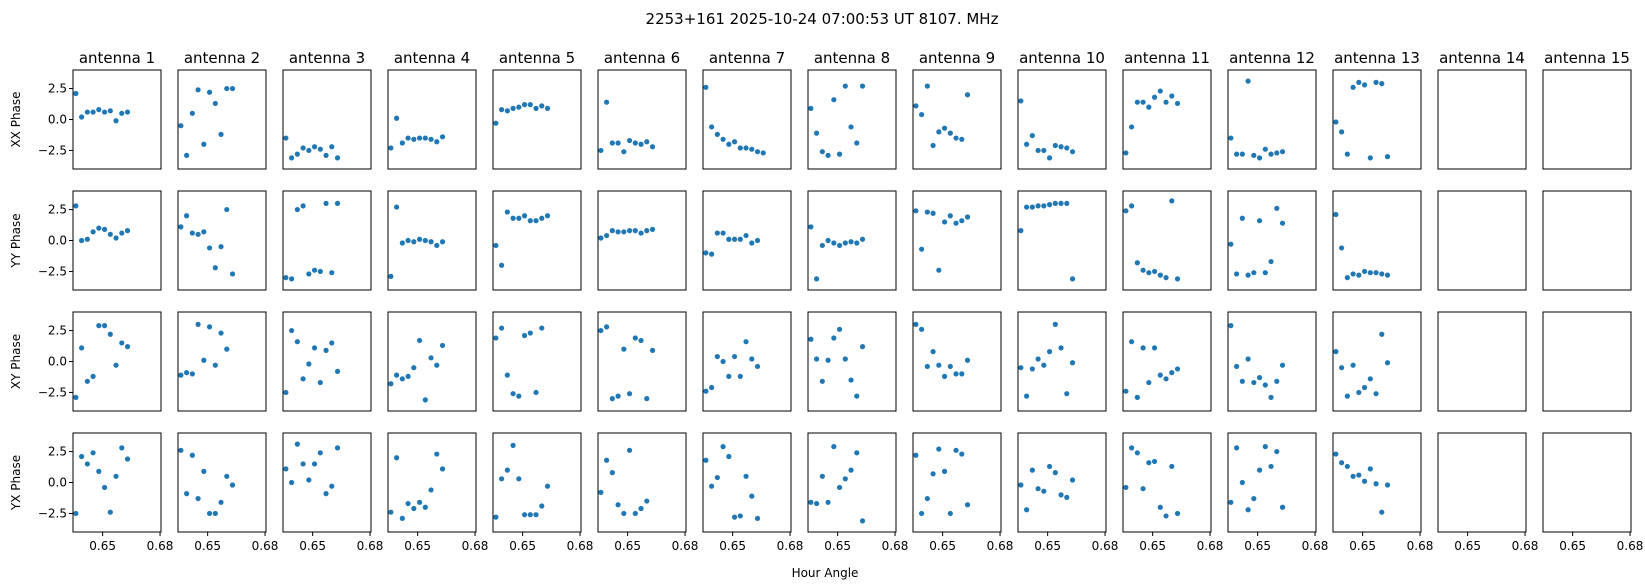  I want to click on y-tick-label: −2.5, so click(52, 513).